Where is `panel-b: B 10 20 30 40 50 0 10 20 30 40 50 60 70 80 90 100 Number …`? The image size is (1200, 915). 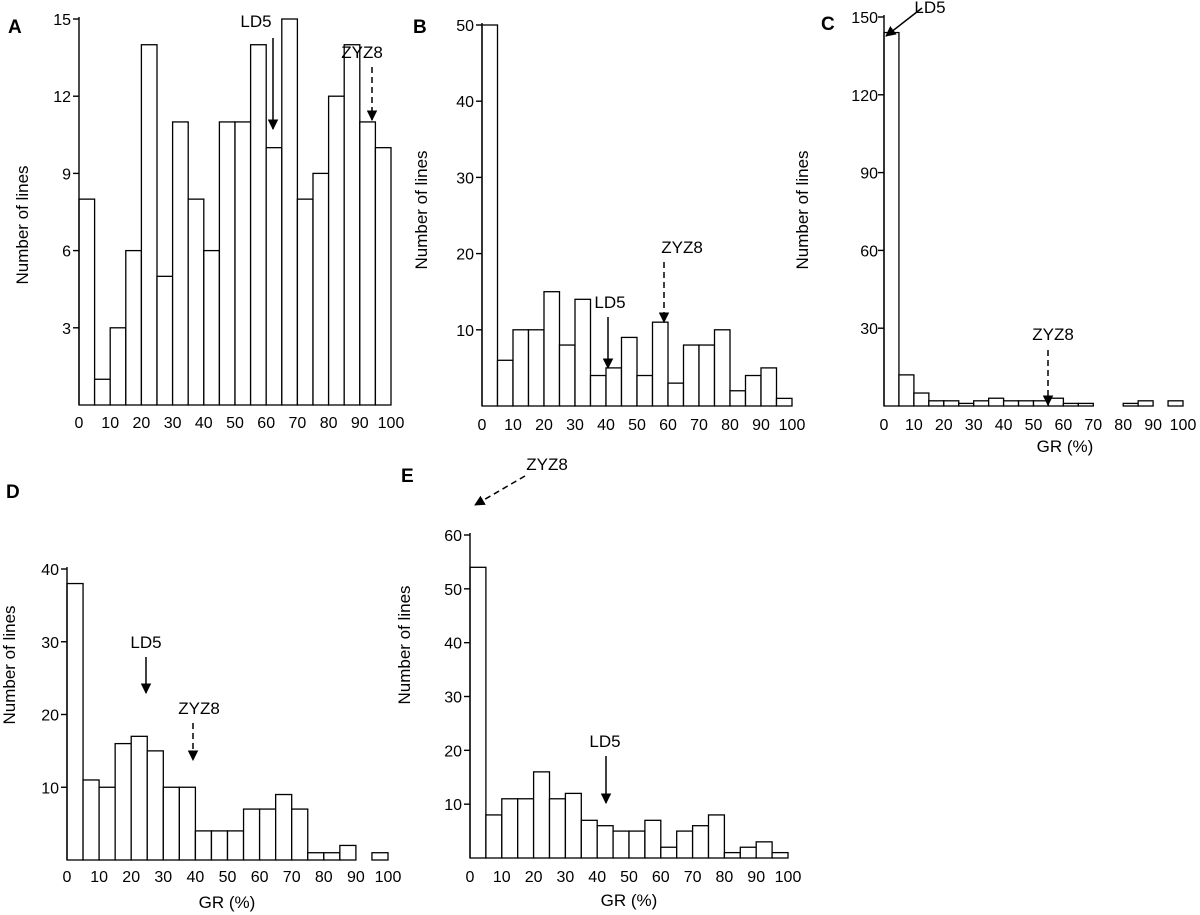 panel-b: B 10 20 30 40 50 0 10 20 30 40 50 60 70 80 90 100 Number … is located at coordinates (608, 225).